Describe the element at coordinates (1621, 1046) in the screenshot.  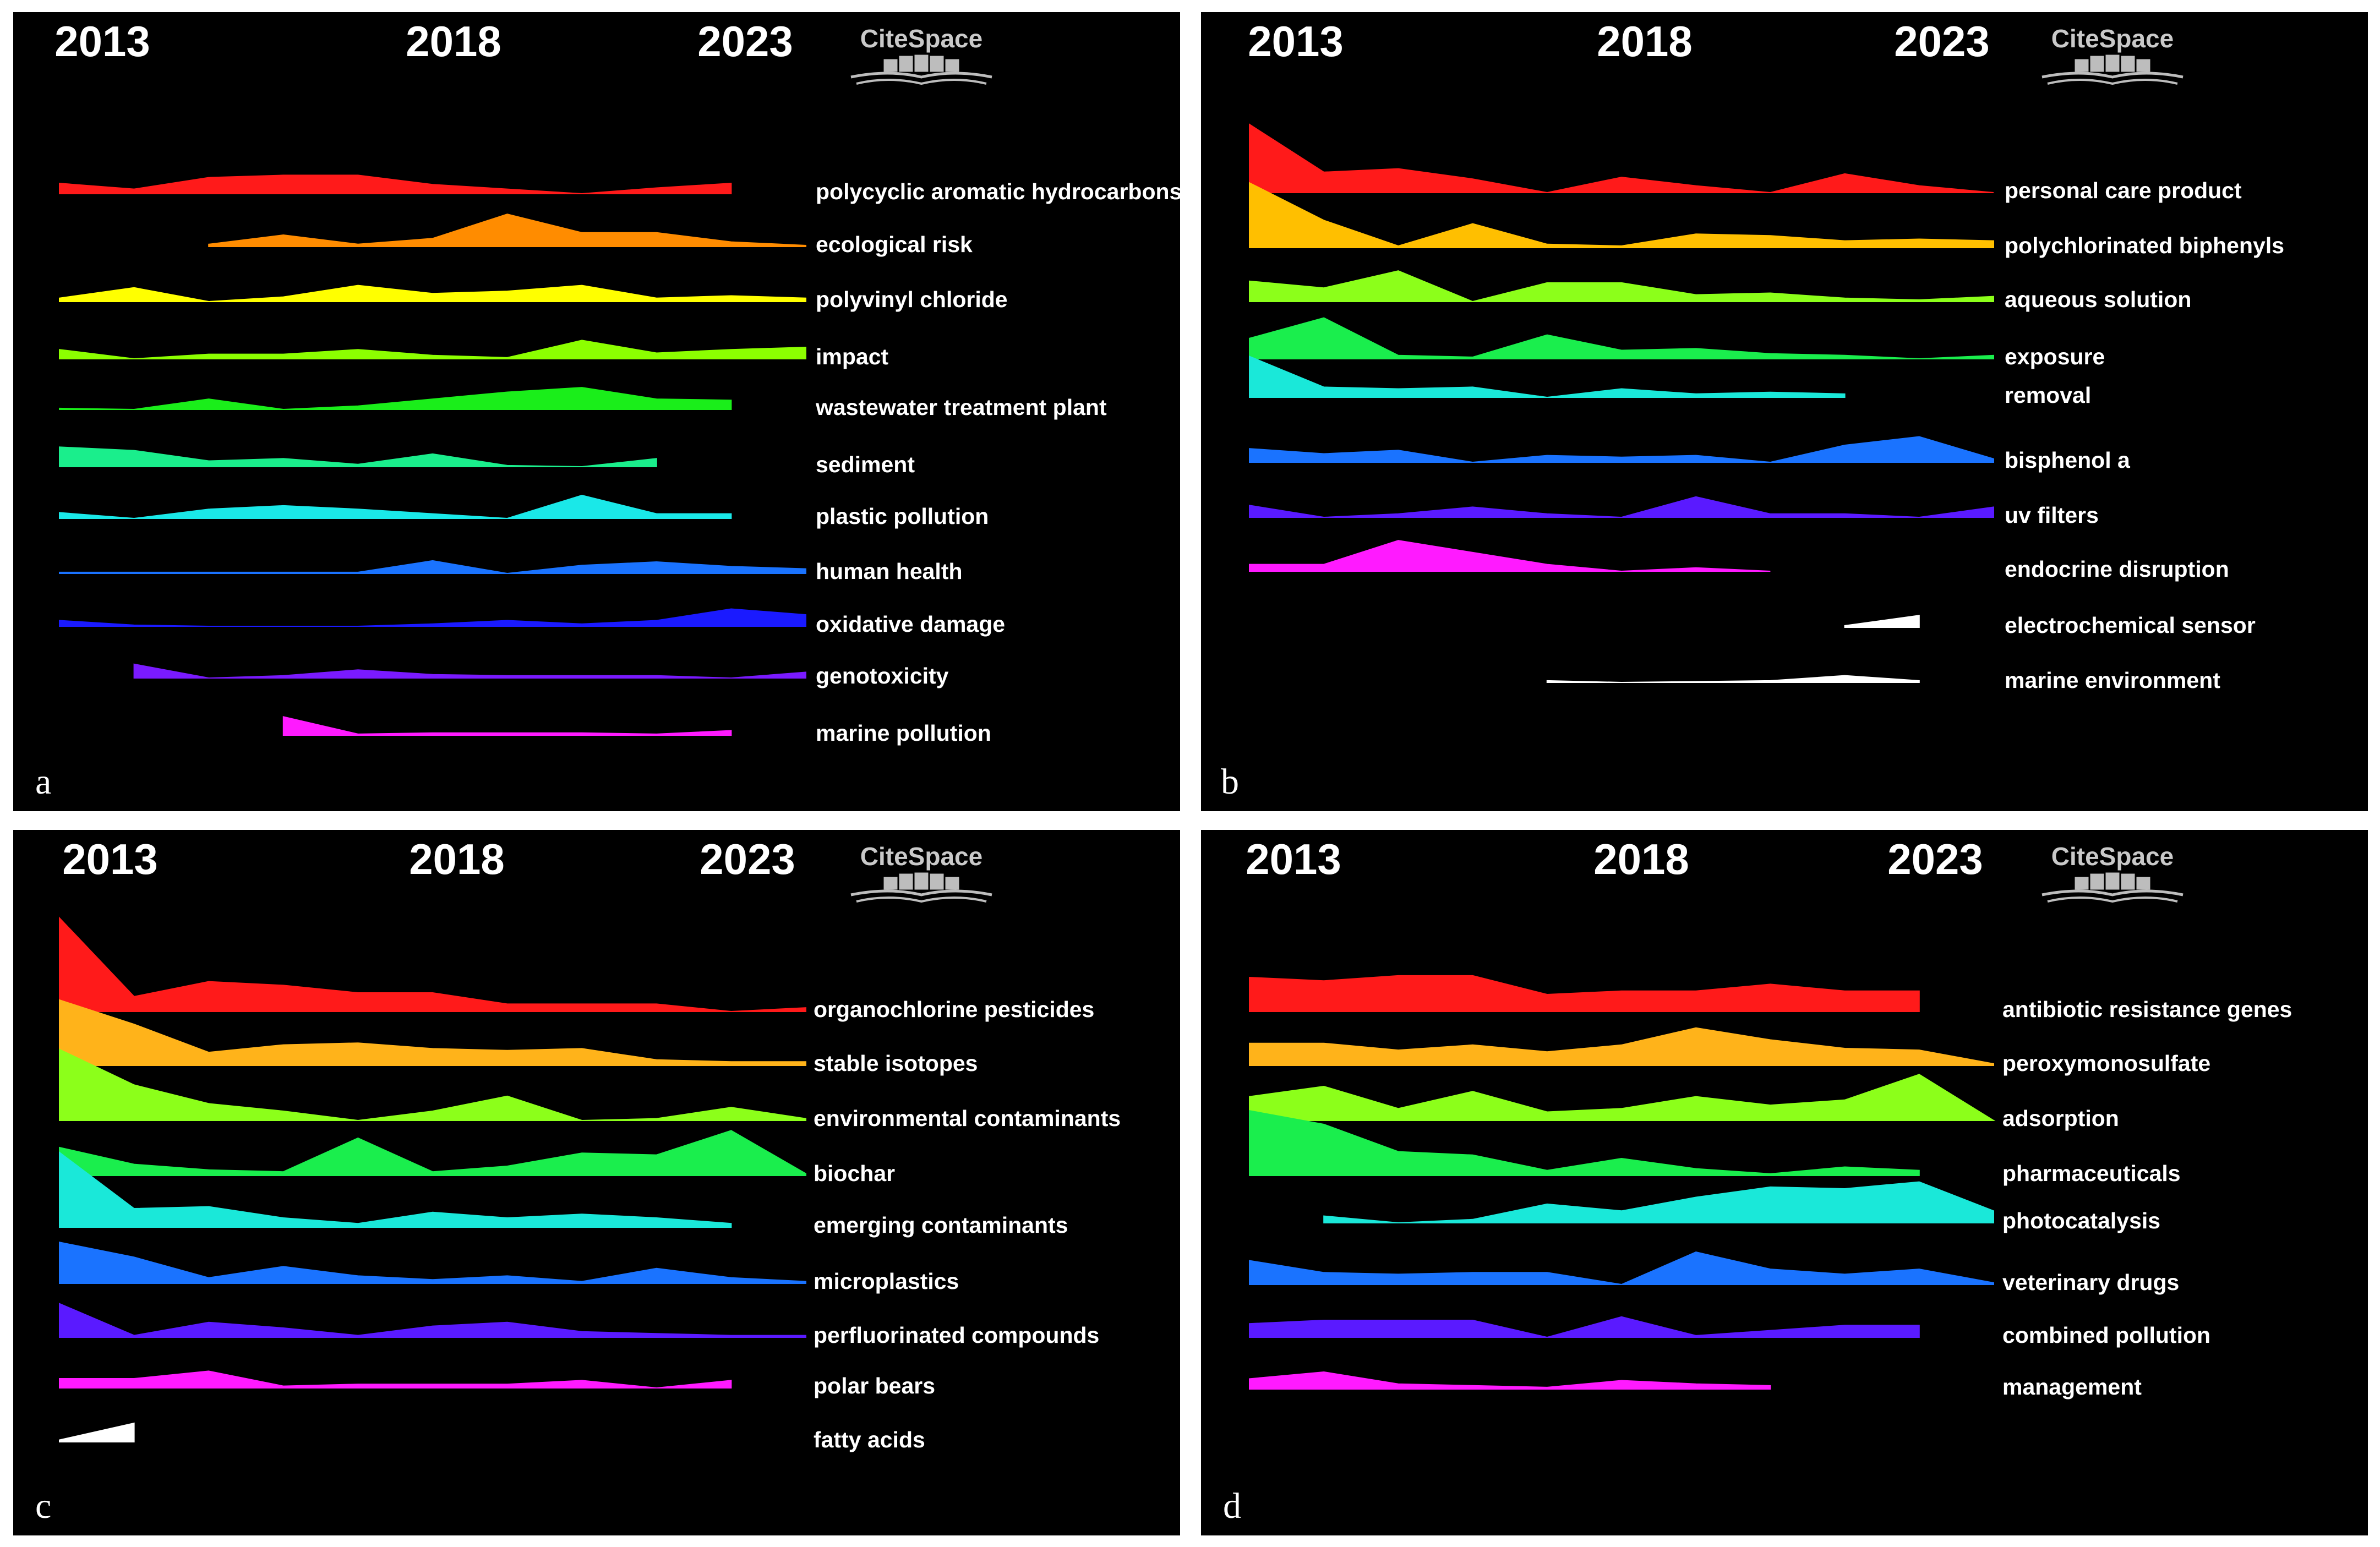
I see `stream-peroxymonosulfate` at that location.